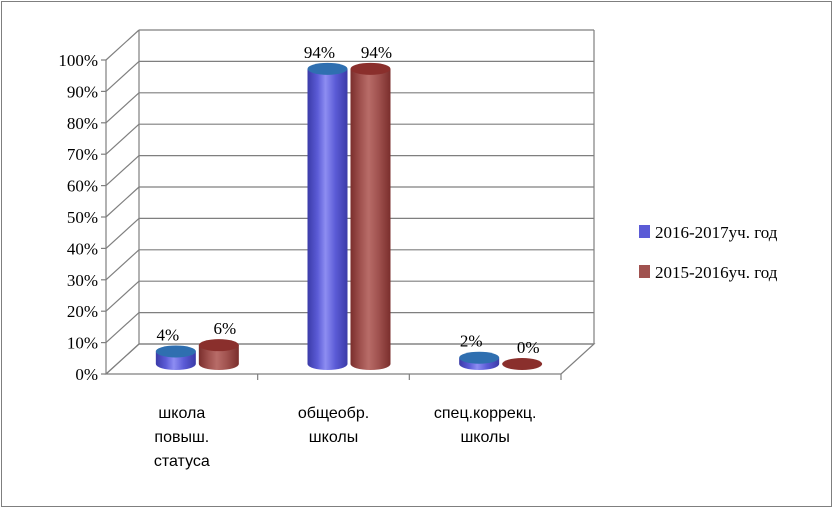 The height and width of the screenshot is (512, 835). What do you see at coordinates (182, 461) in the screenshot?
I see `x-tick-label-line: статуса` at bounding box center [182, 461].